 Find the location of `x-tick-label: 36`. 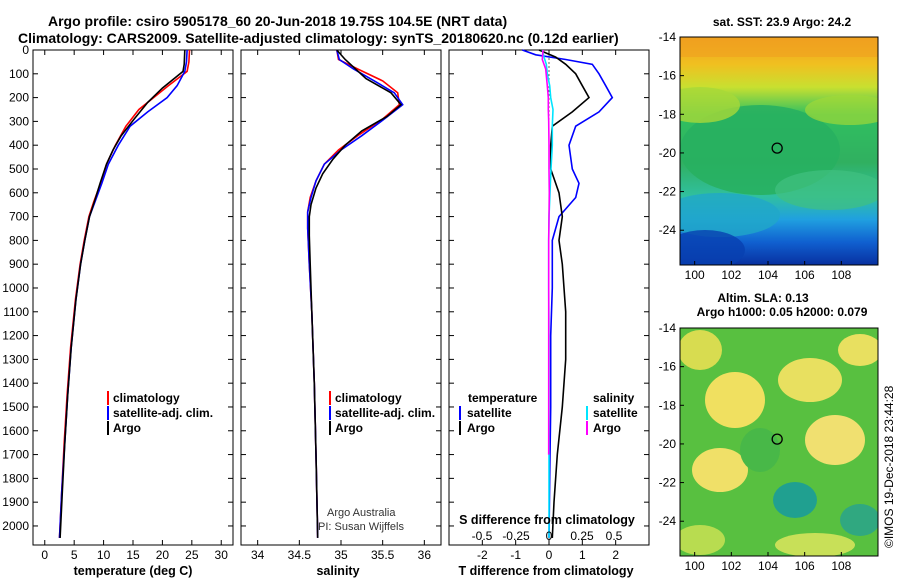

x-tick-label: 36 is located at coordinates (425, 555).